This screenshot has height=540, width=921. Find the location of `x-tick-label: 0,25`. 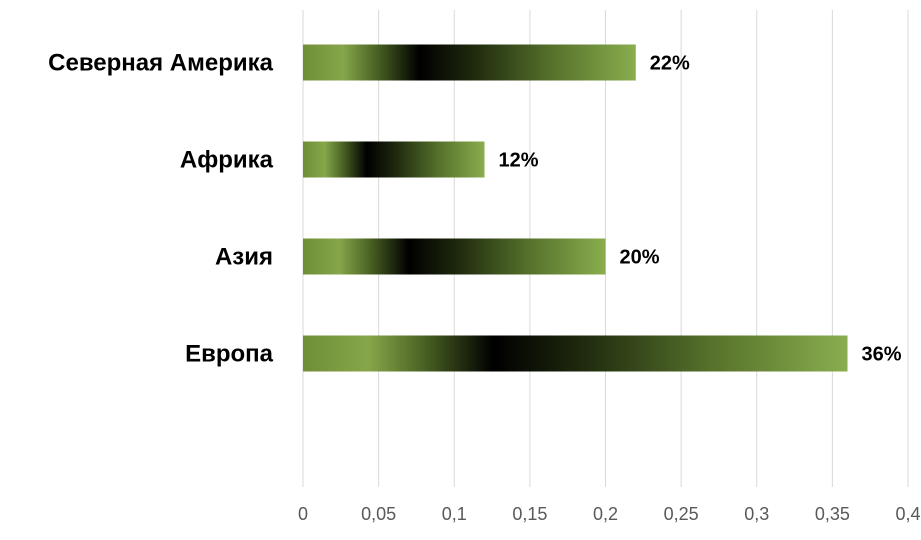

x-tick-label: 0,25 is located at coordinates (681, 514).